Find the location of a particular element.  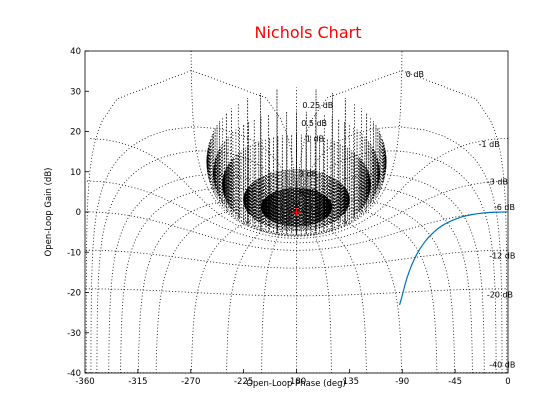

y-tick-label: 20 is located at coordinates (75, 133).